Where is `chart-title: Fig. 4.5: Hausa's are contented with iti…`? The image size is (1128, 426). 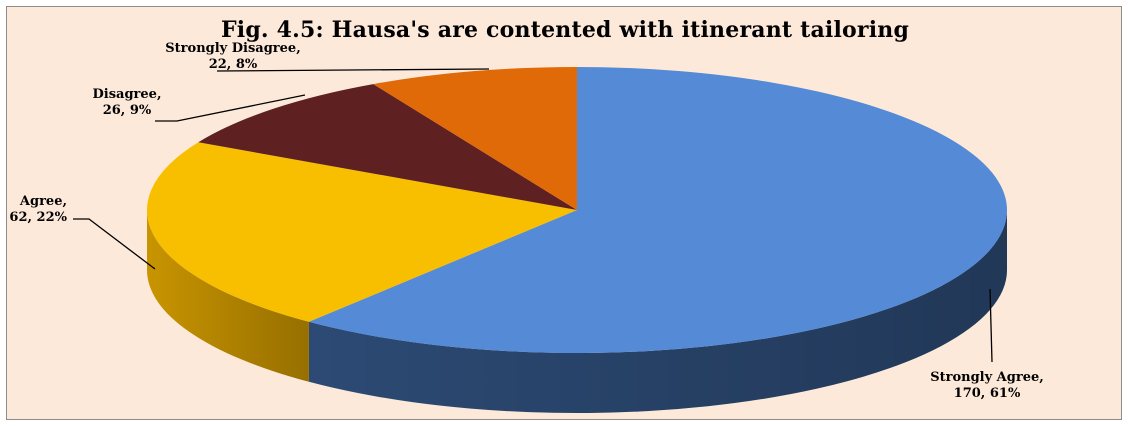 chart-title: Fig. 4.5: Hausa's are contented with iti… is located at coordinates (565, 30).